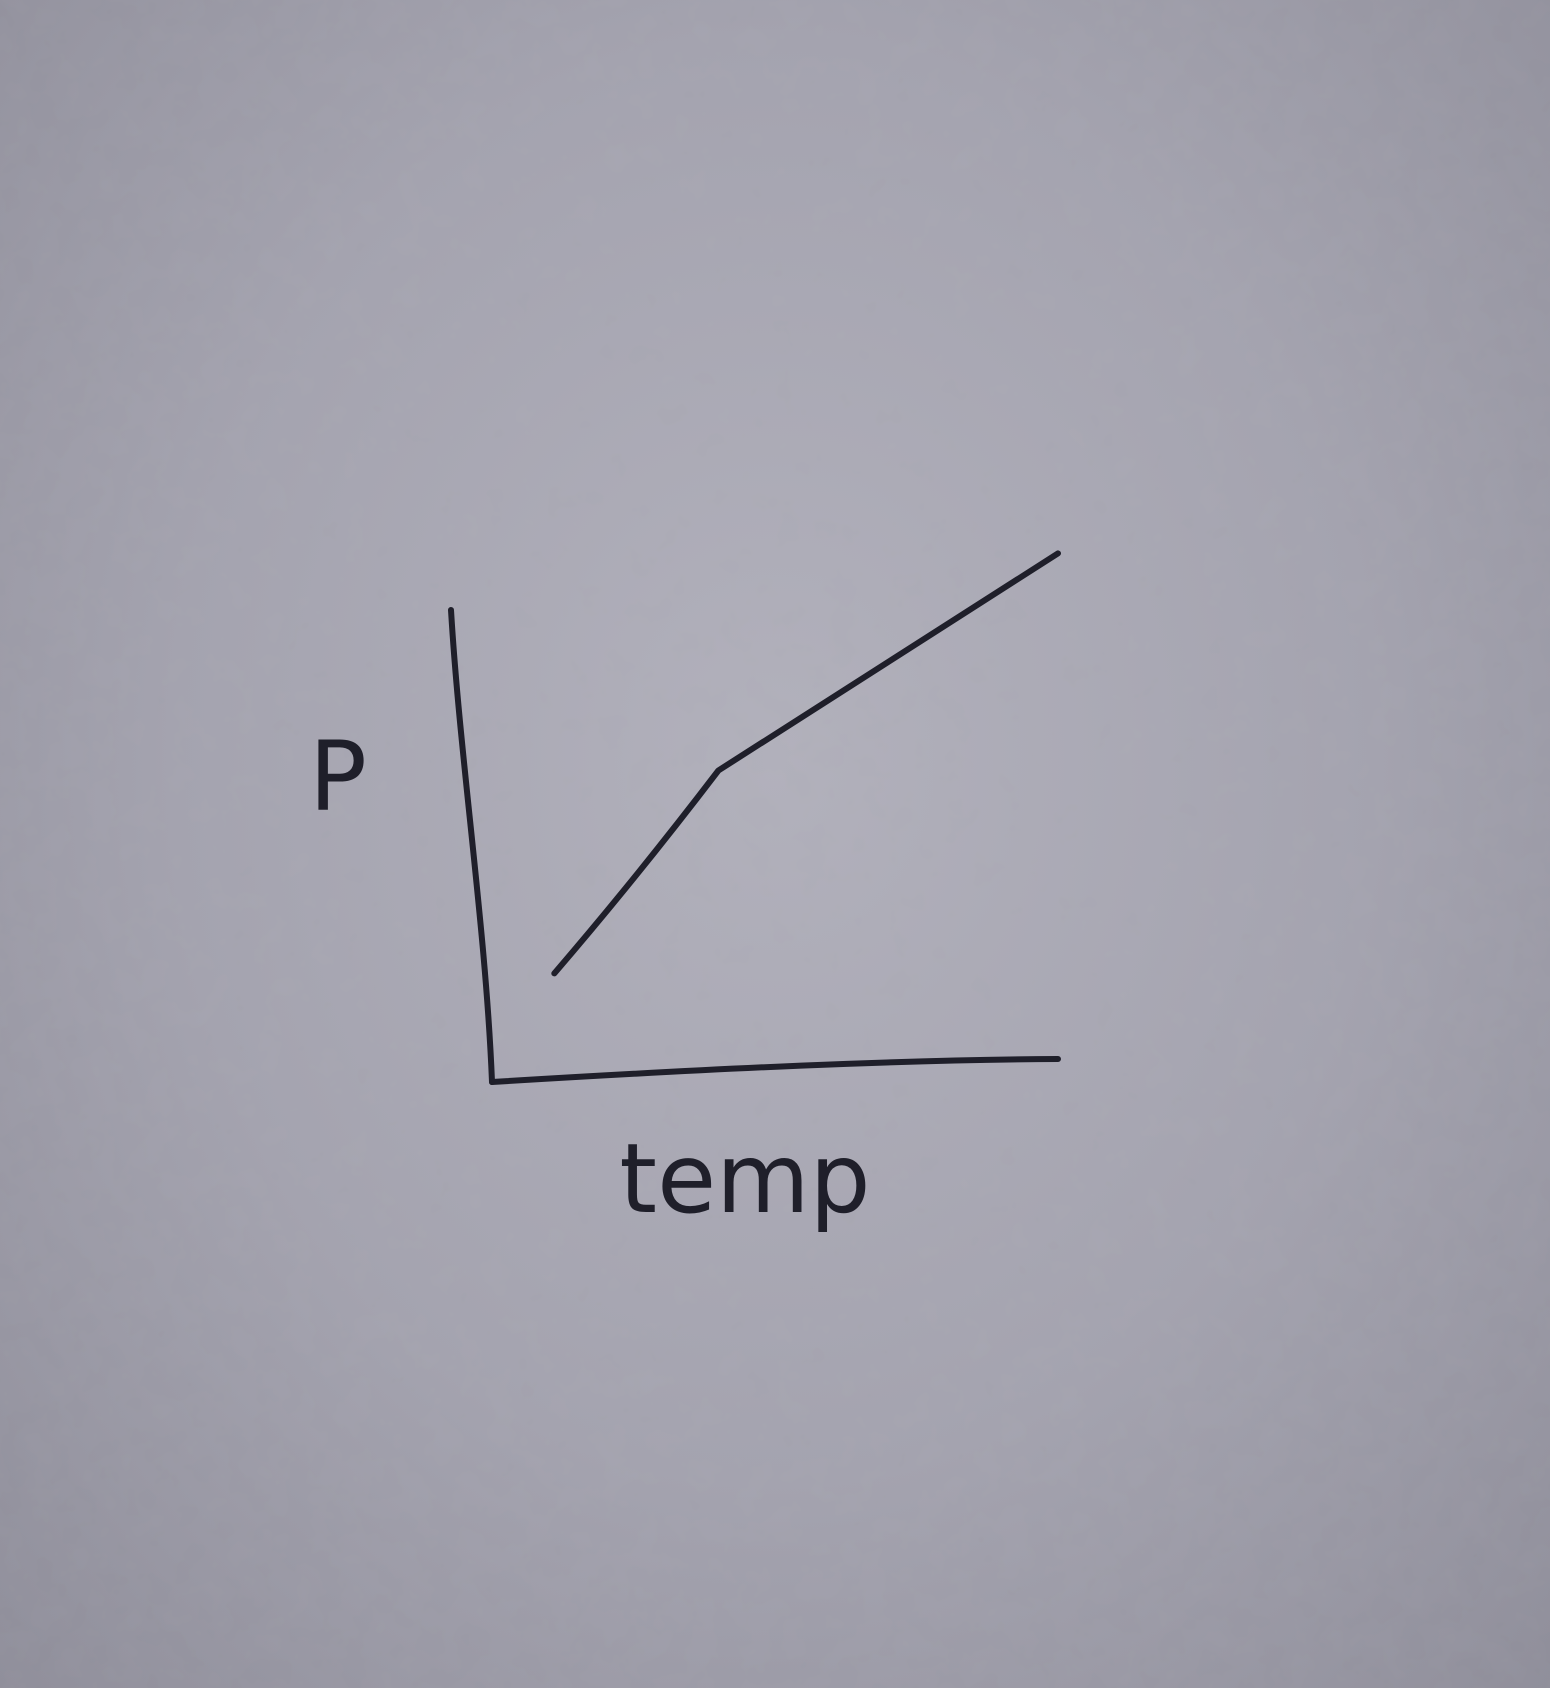  Describe the element at coordinates (806, 763) in the screenshot. I see `series-line` at that location.